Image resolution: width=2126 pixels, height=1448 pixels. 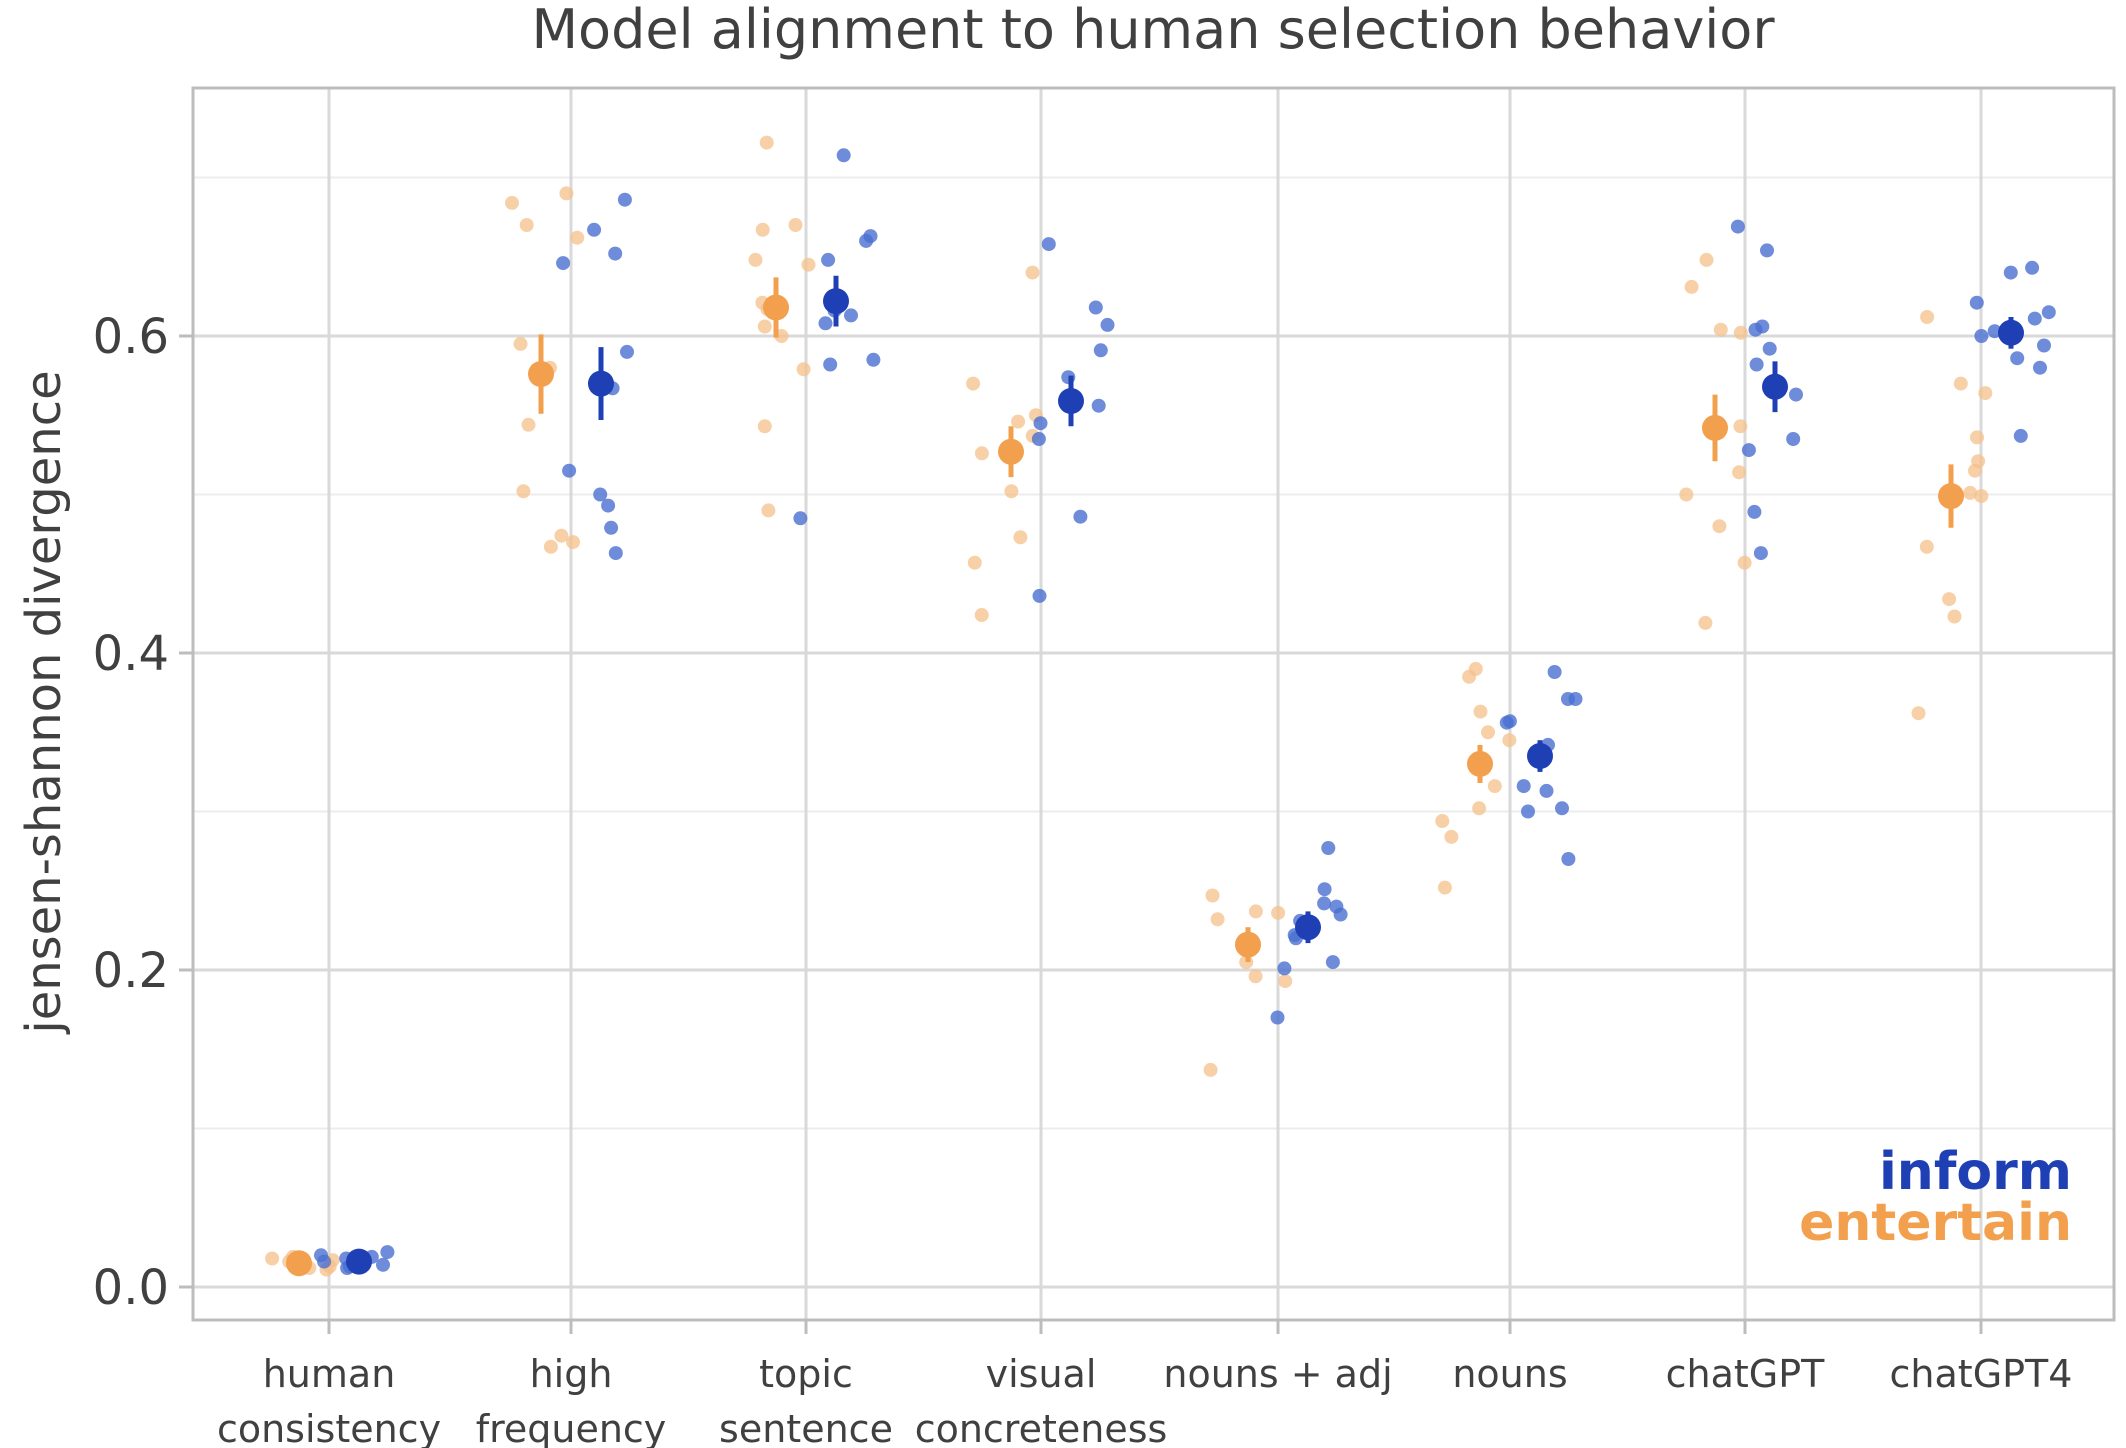 What do you see at coordinates (1935, 1223) in the screenshot?
I see `legend-entertain: entertain` at bounding box center [1935, 1223].